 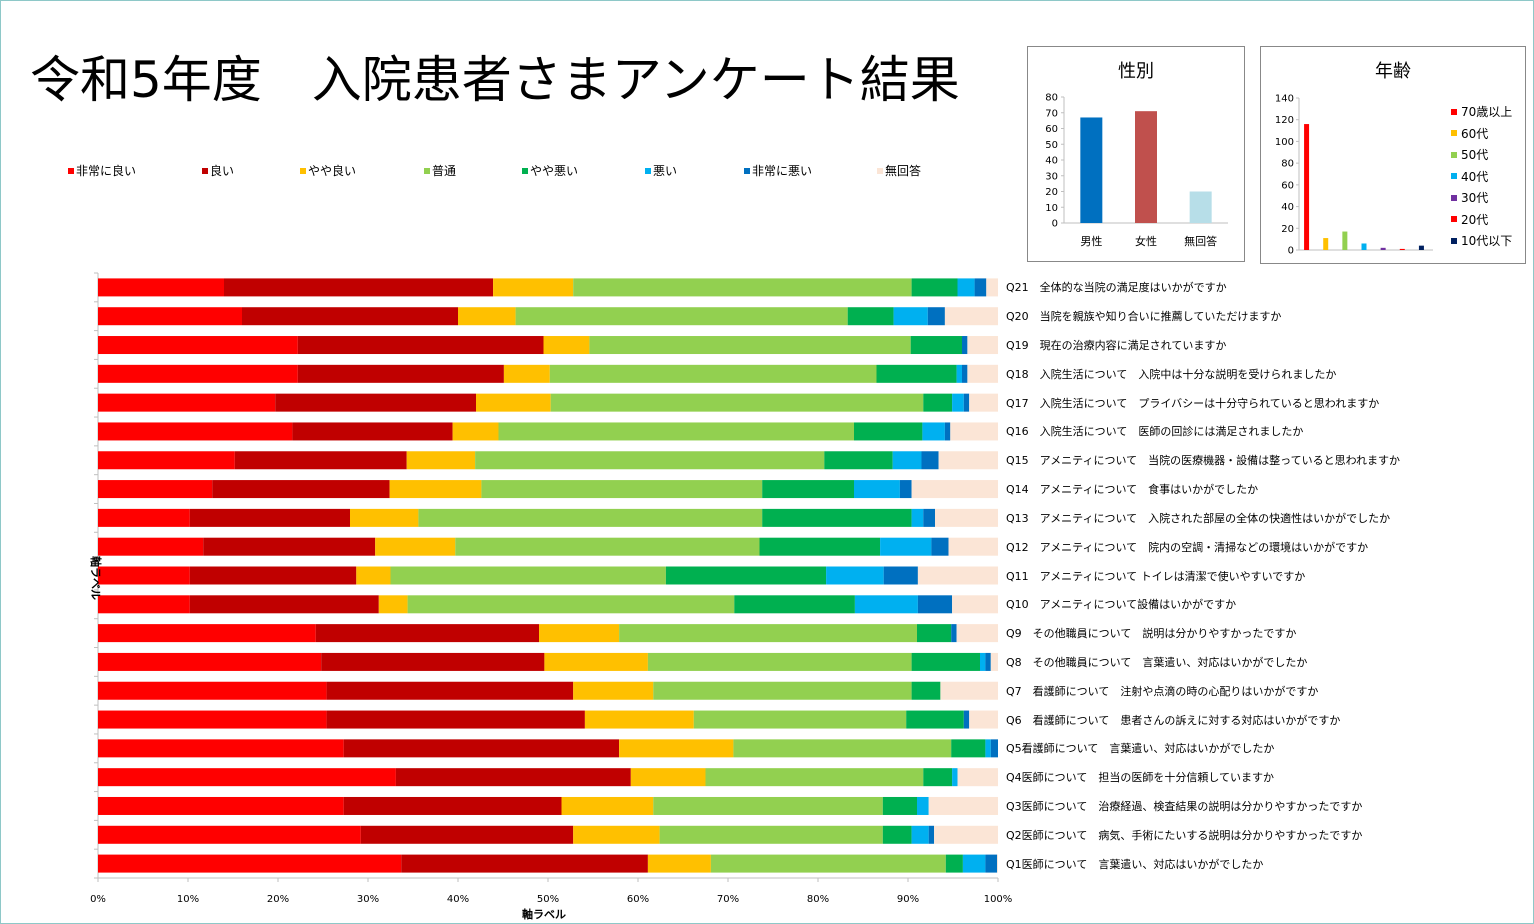 I want to click on question-label: Q11 アメニティについて トイレは清潔で使いやすいですか, so click(x=1156, y=576).